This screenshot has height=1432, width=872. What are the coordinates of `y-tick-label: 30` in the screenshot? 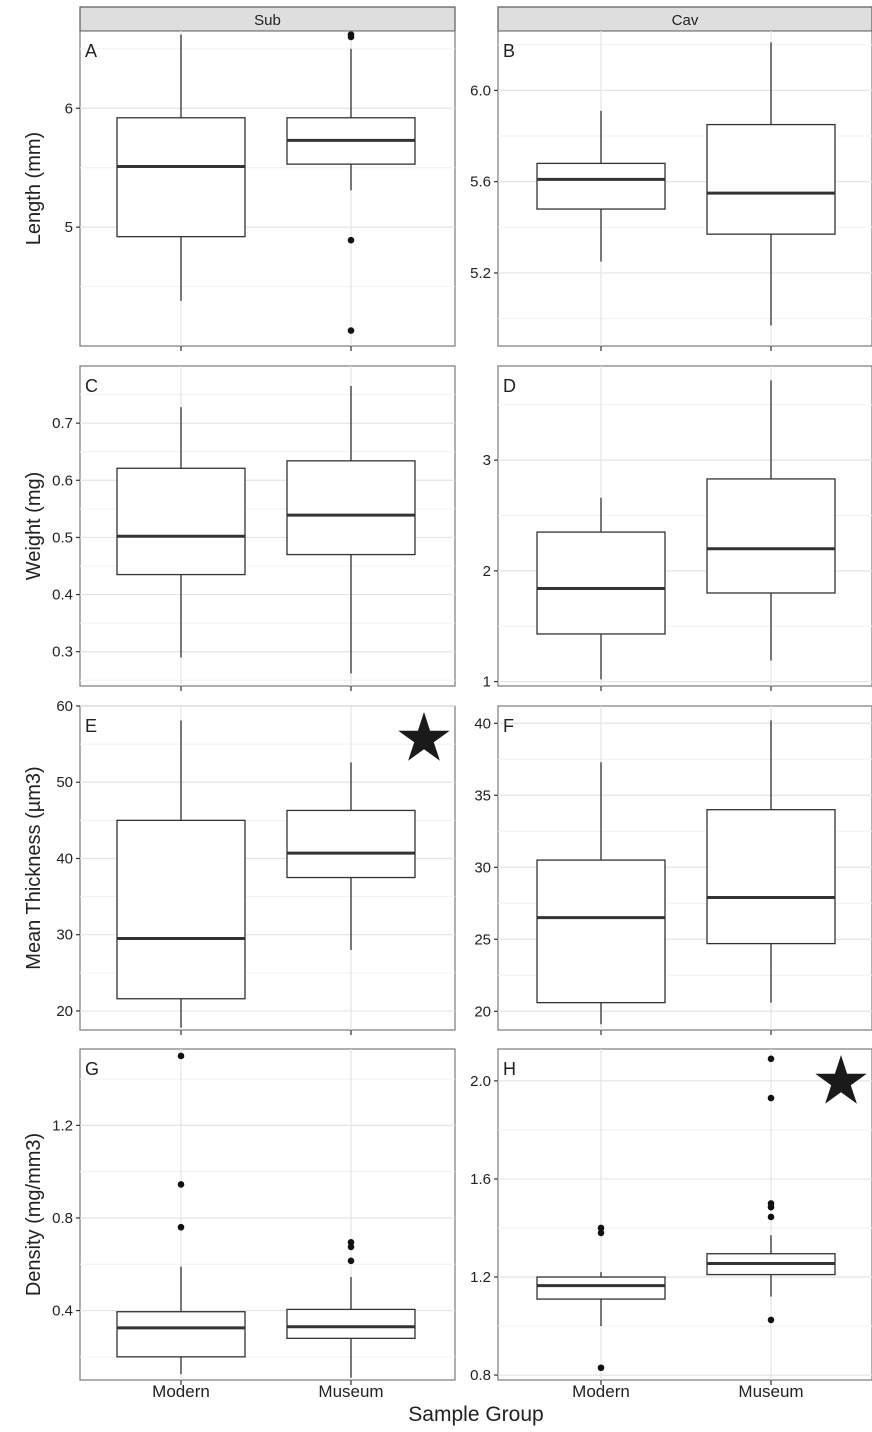 It's located at (64, 935).